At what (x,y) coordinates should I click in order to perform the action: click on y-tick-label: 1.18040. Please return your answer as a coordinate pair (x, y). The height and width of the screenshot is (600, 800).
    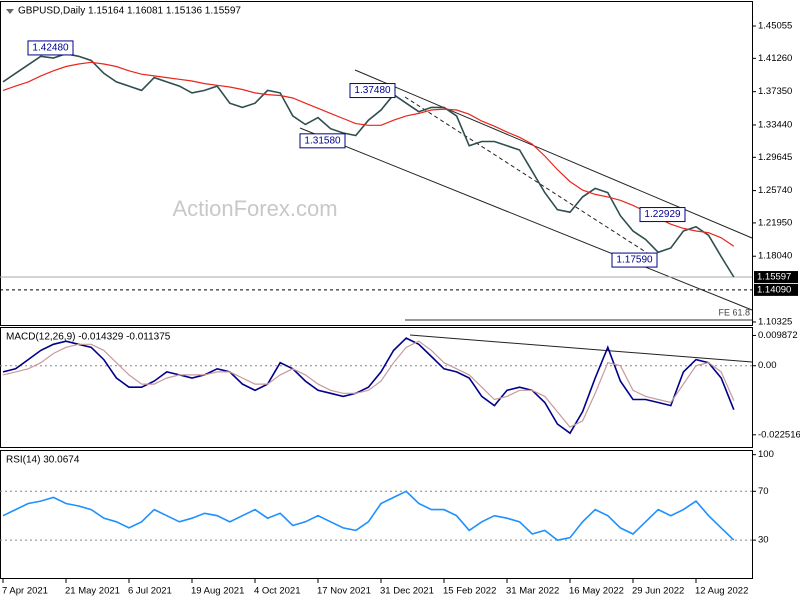
    Looking at the image, I should click on (775, 256).